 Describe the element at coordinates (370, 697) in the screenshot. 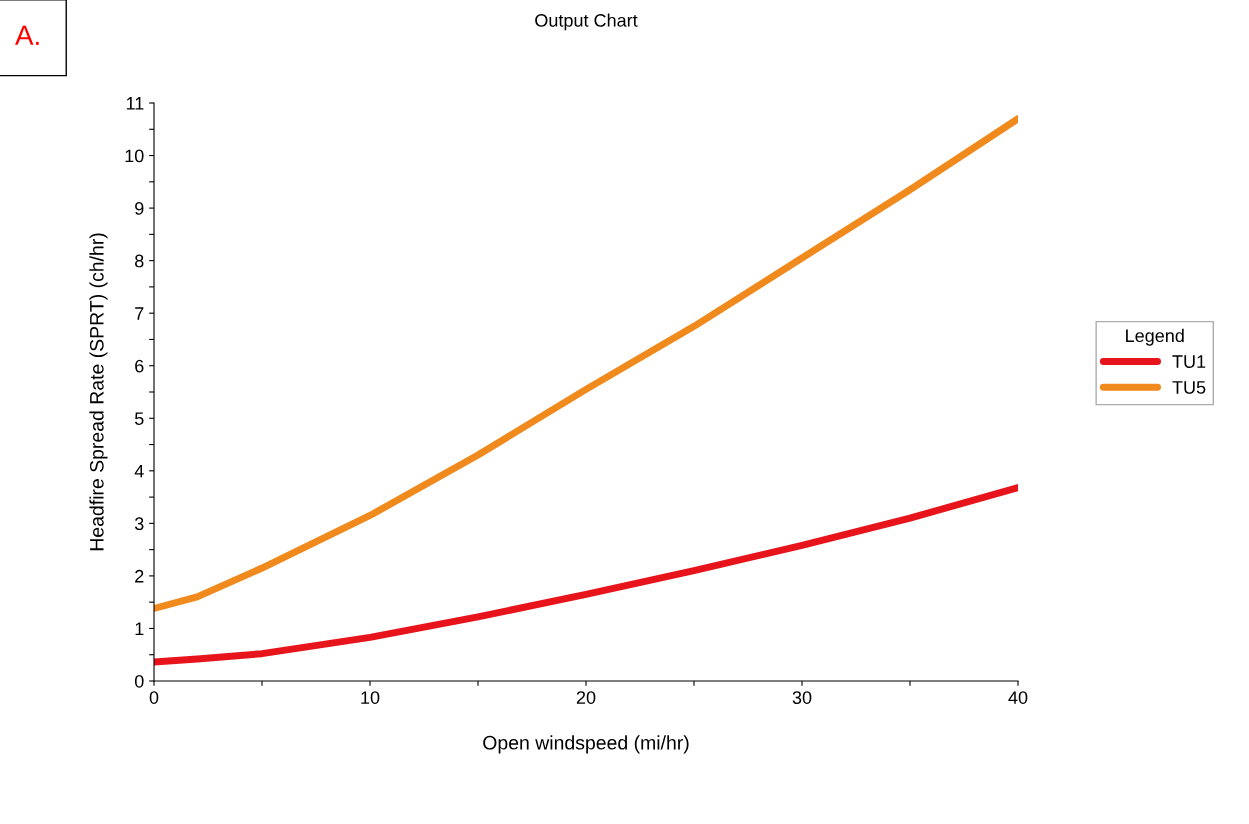

I see `x-tick-label: 10` at that location.